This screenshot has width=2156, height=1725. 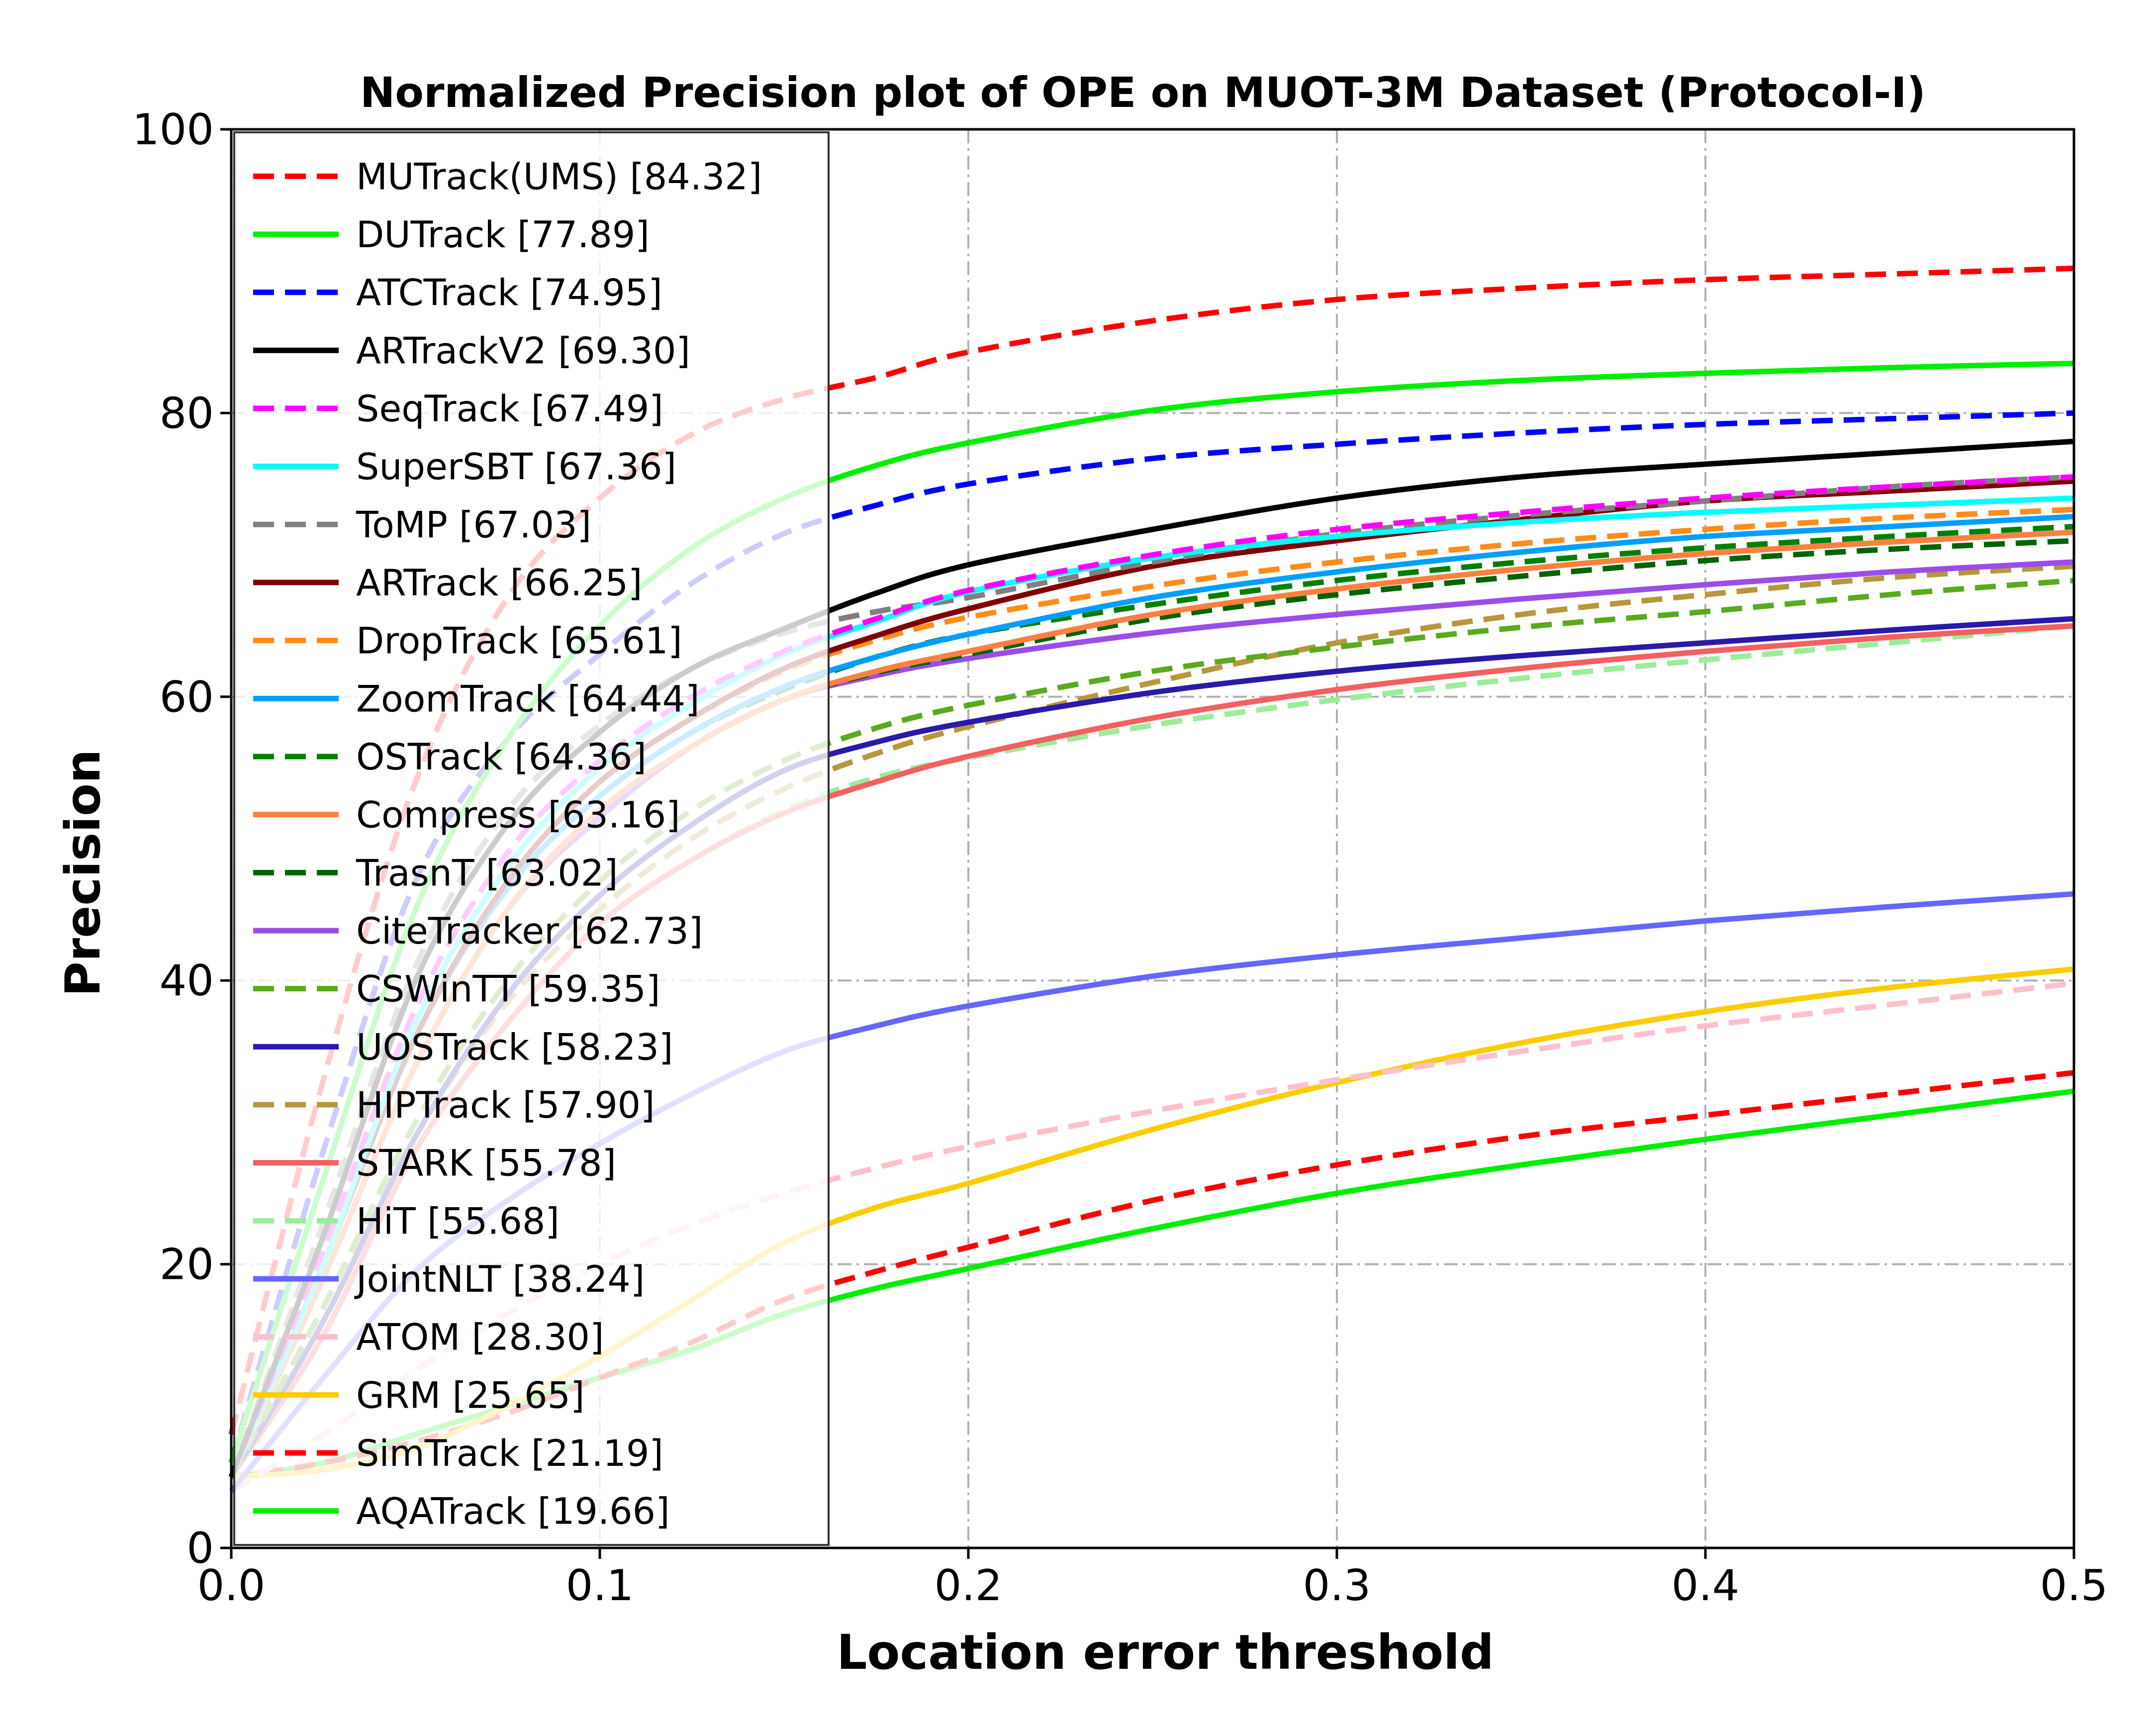 What do you see at coordinates (513, 1512) in the screenshot?
I see `legend-label: AQATrack [19.66]` at bounding box center [513, 1512].